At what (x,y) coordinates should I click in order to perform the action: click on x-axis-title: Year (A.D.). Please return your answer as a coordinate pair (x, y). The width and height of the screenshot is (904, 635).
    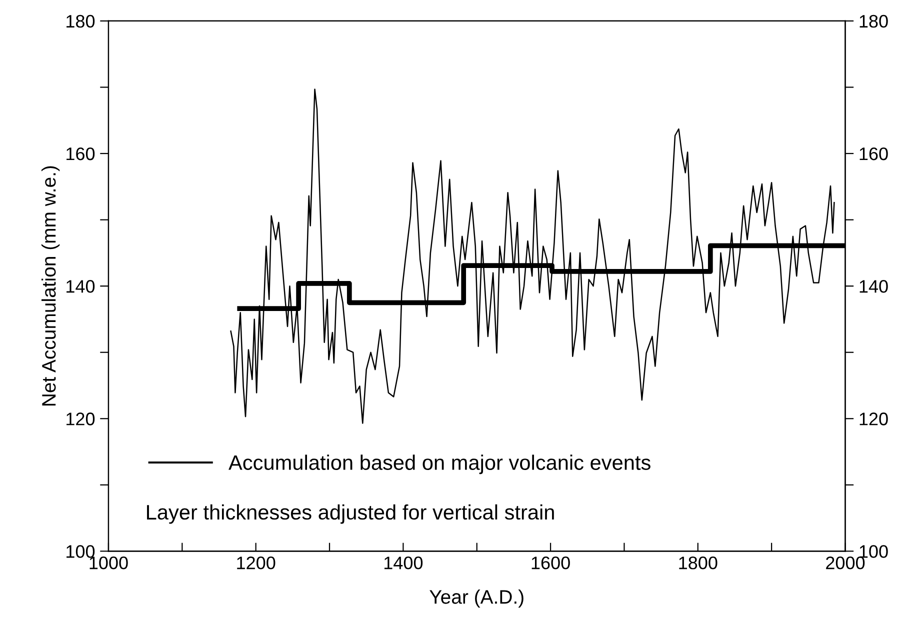
    Looking at the image, I should click on (477, 599).